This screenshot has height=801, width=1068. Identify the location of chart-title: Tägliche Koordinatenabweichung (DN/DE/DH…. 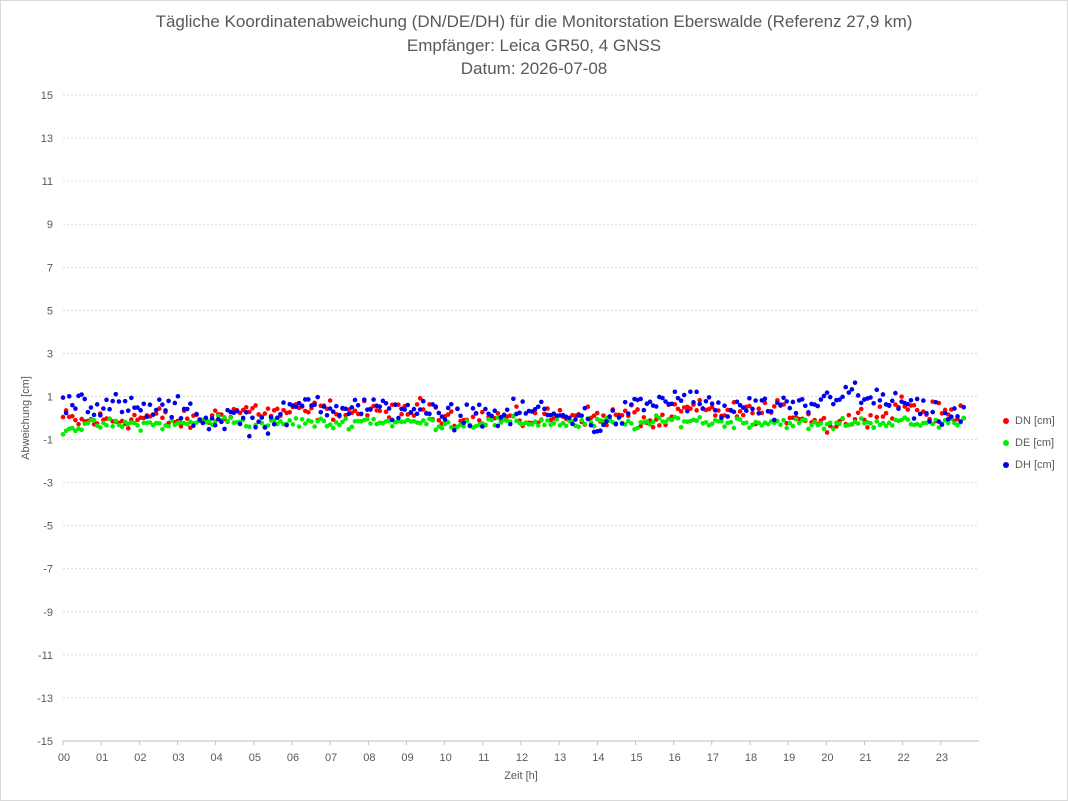
(534, 21).